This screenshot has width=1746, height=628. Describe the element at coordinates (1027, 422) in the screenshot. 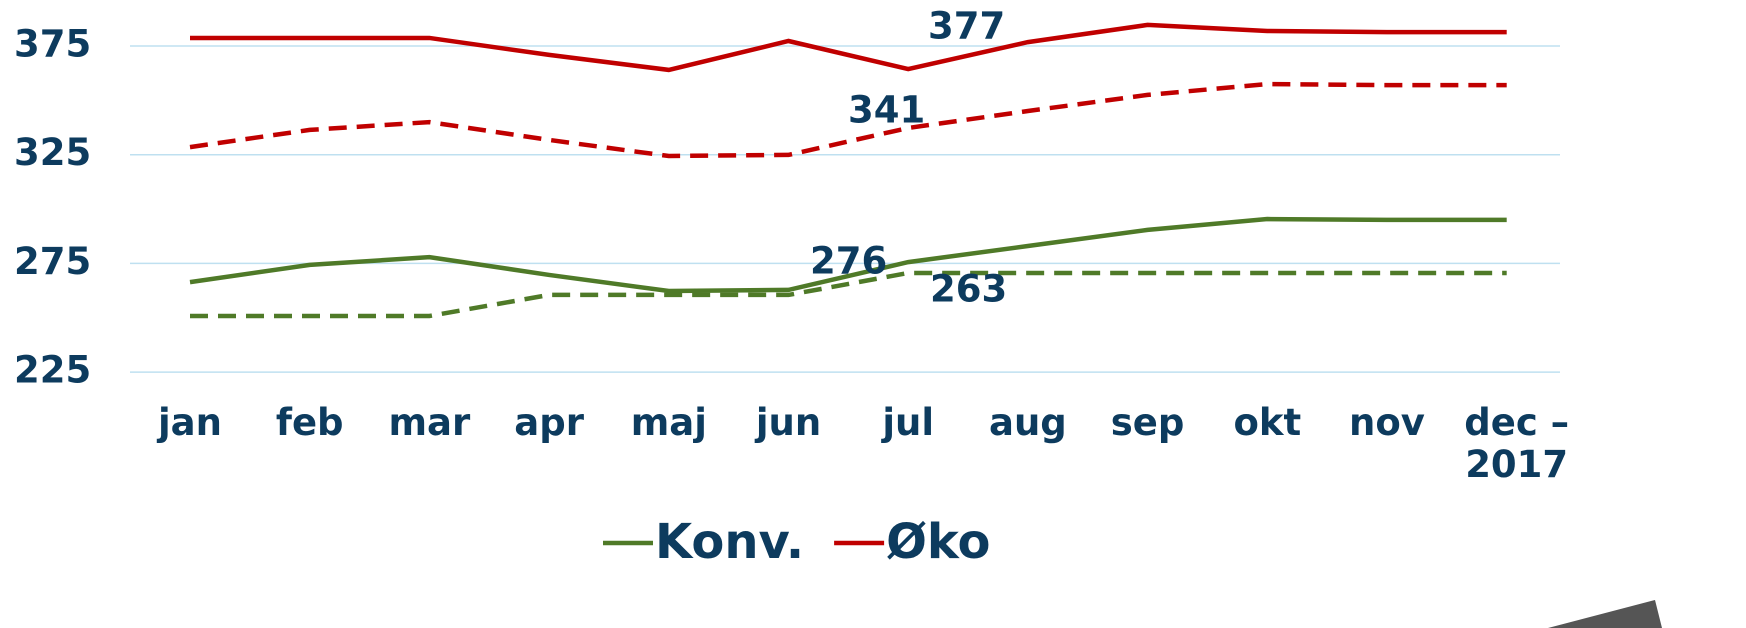

I see `x-tick-label: aug` at that location.